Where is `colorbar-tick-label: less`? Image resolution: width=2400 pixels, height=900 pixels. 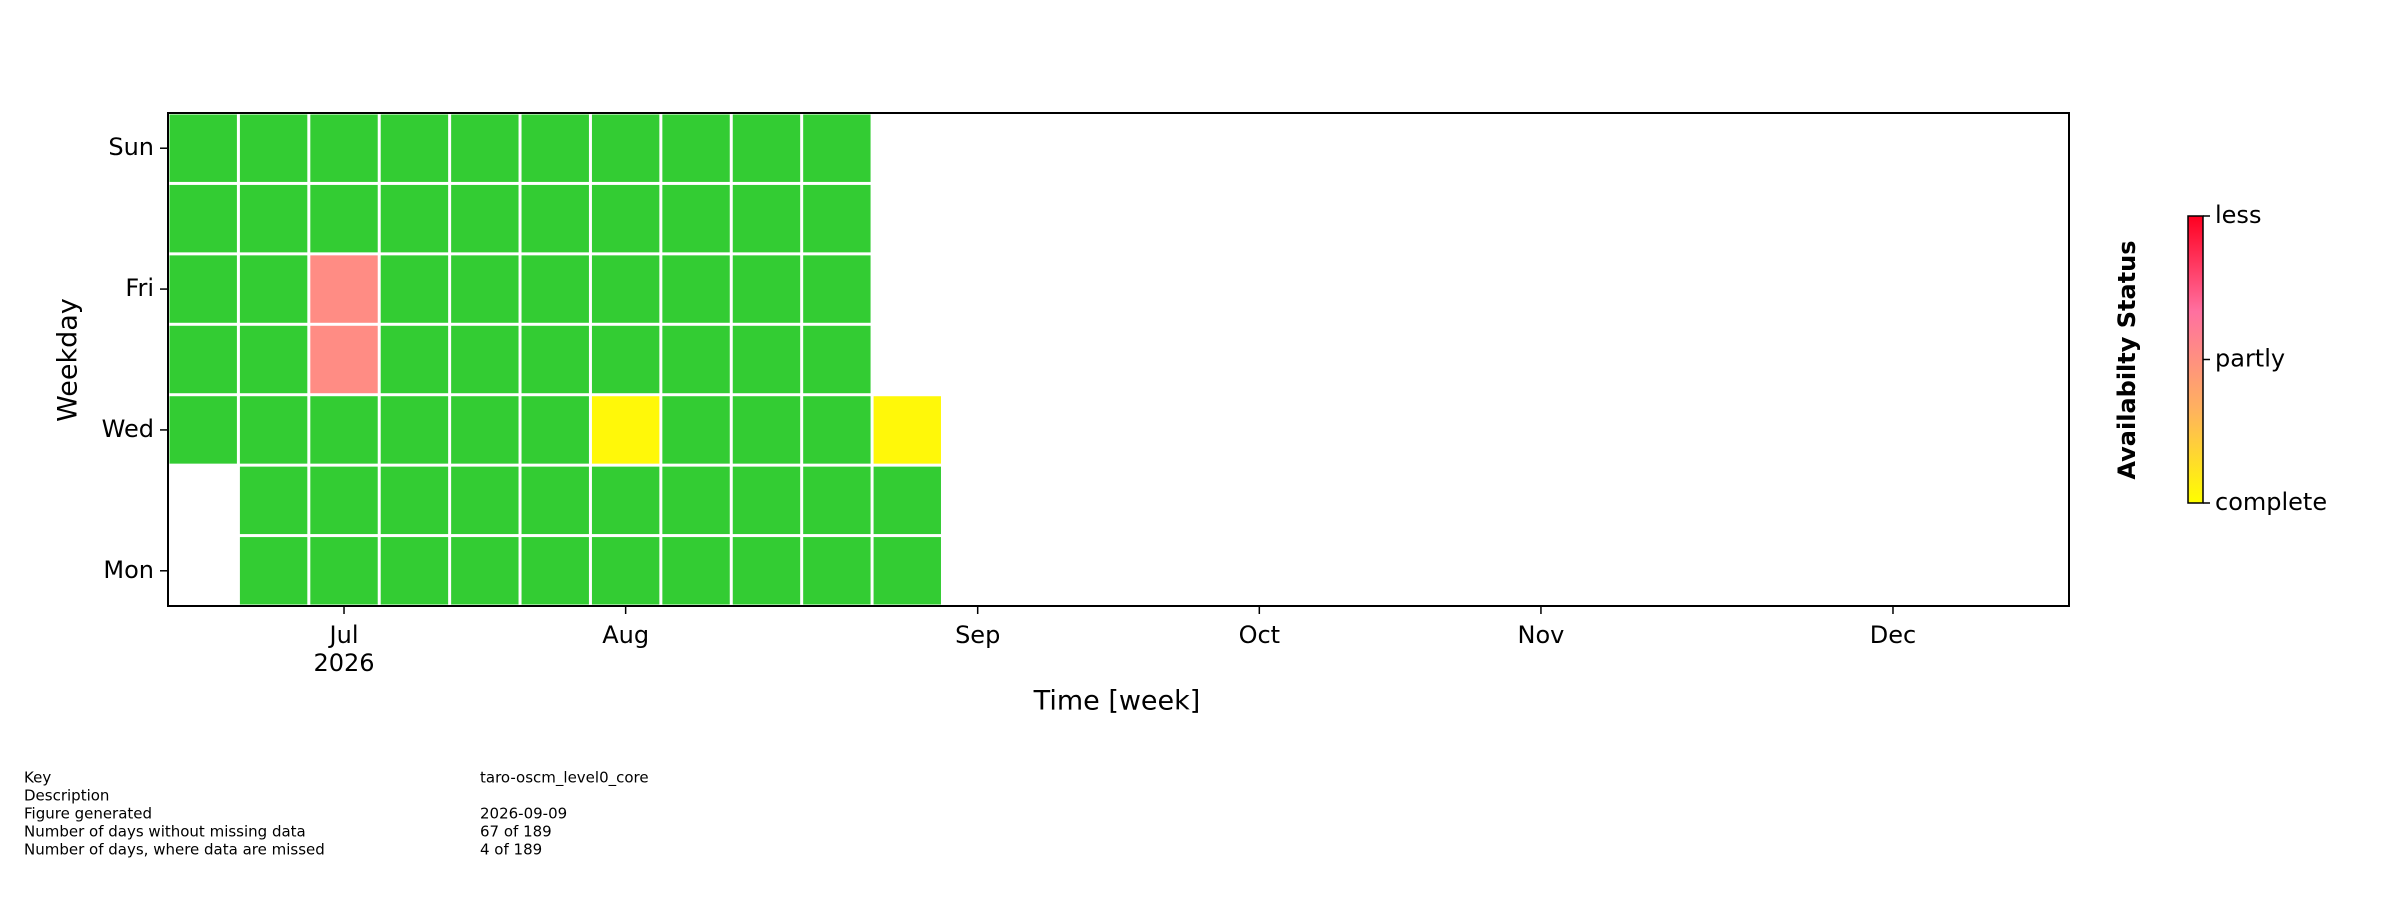 colorbar-tick-label: less is located at coordinates (2238, 215).